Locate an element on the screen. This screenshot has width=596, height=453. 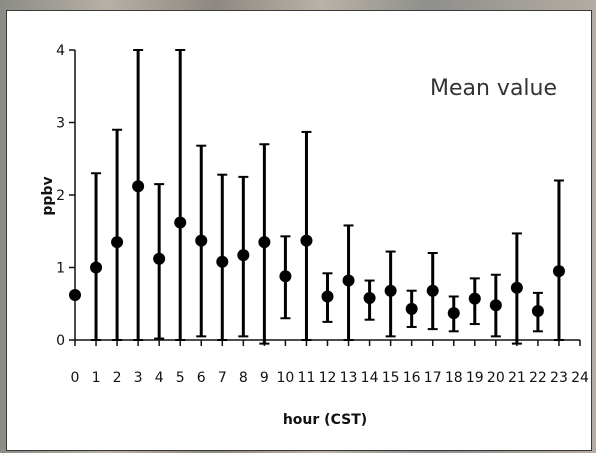
y-tick-label: 1 is located at coordinates (60, 269).